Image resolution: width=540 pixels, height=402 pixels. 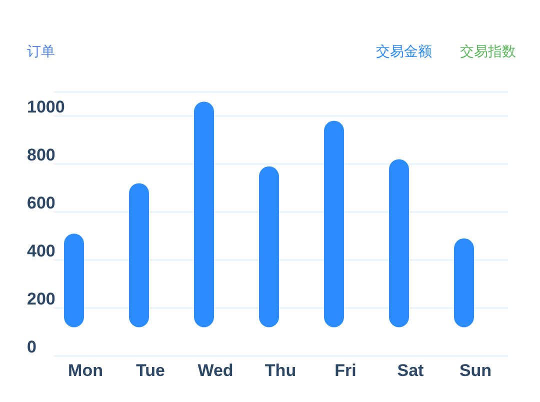 I want to click on y-tick-label: 200, so click(x=41, y=298).